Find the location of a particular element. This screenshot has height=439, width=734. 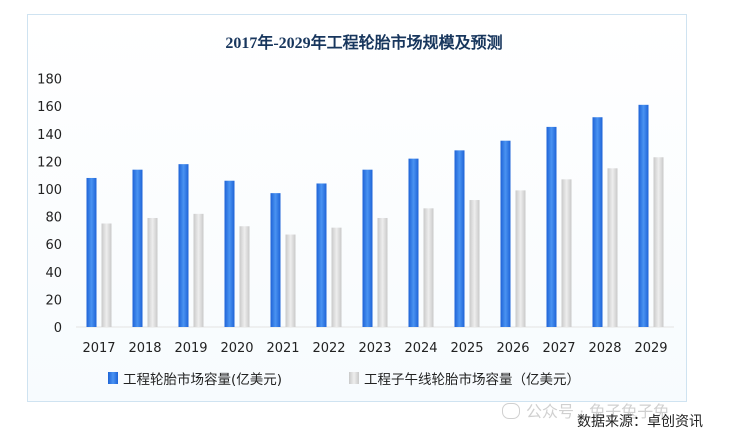

watermark: 公众号 · 兔子兔子兔 is located at coordinates (585, 410).